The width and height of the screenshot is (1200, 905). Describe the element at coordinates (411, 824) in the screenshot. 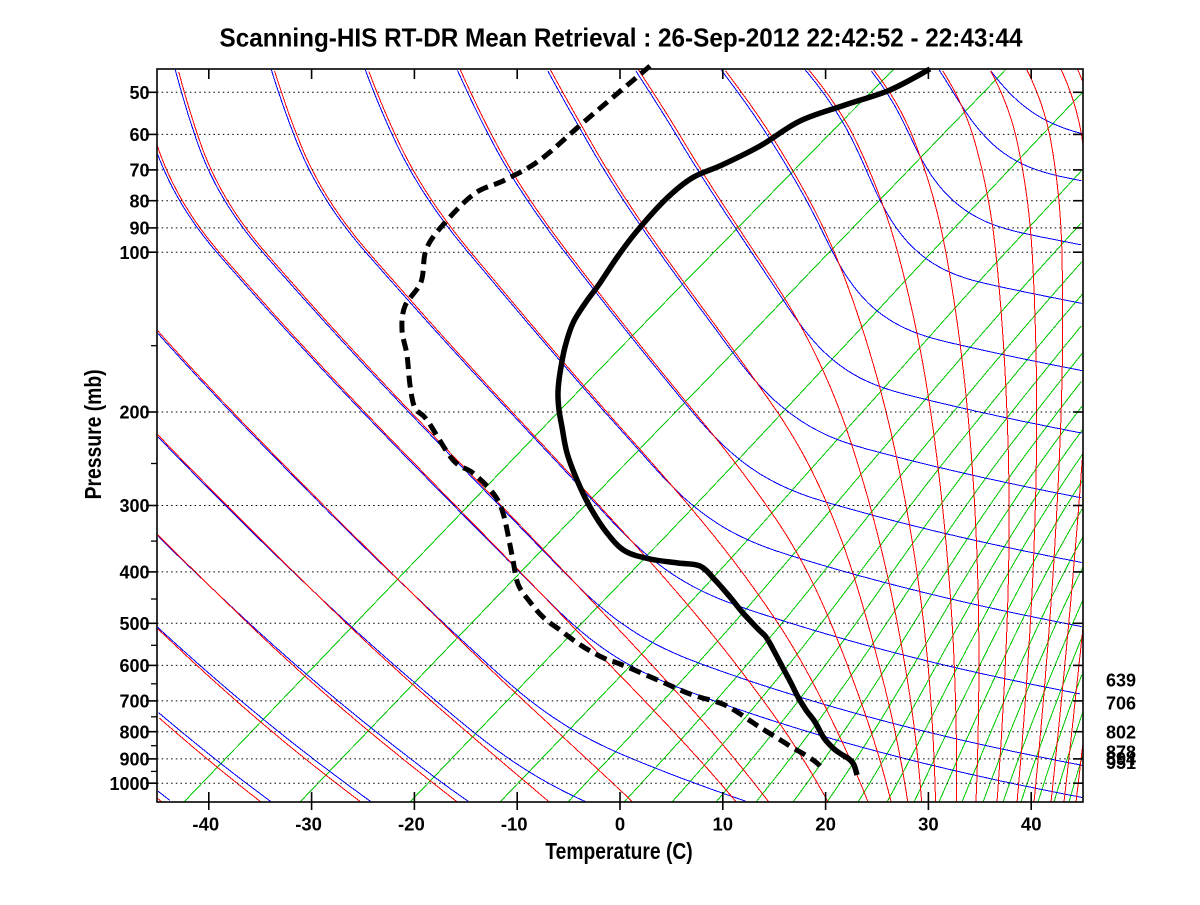

I see `svg-text: -20` at that location.